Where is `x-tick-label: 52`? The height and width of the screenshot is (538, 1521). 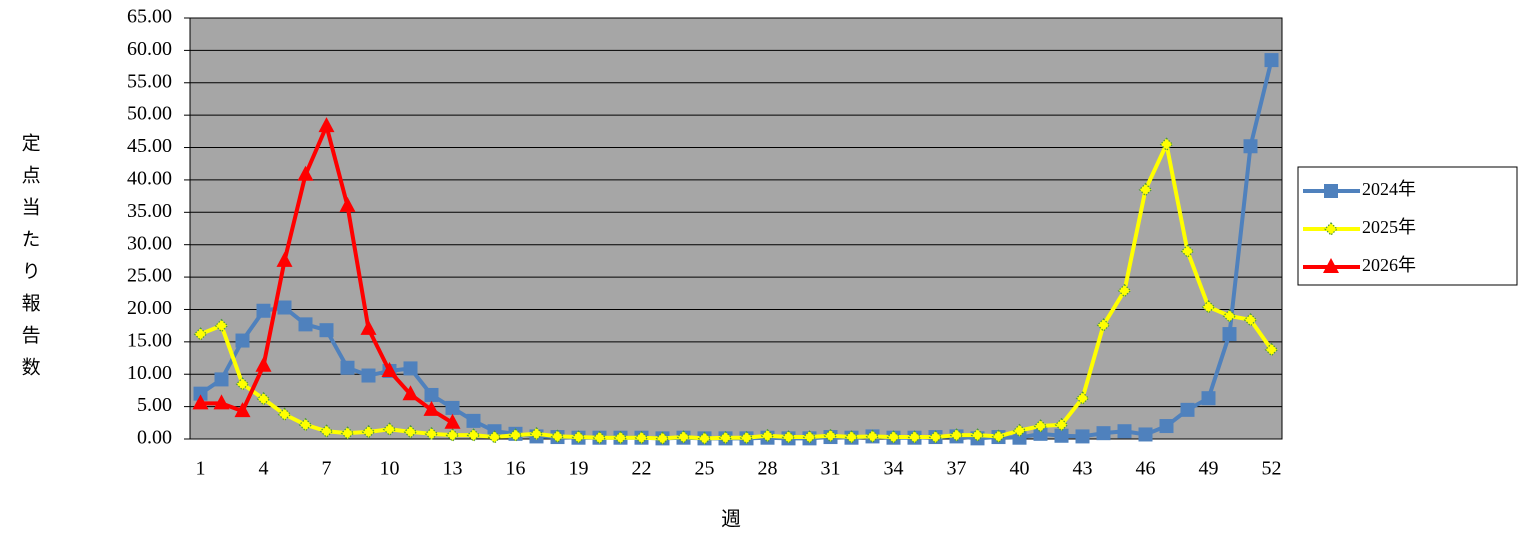 x-tick-label: 52 is located at coordinates (1272, 469).